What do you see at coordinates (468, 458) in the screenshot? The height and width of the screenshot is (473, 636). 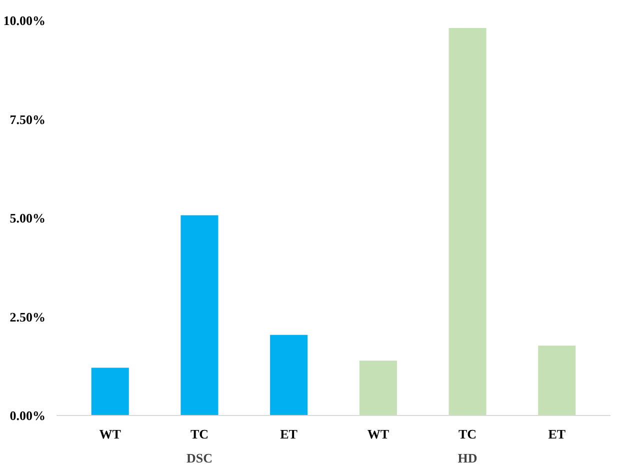 I see `text: HD` at bounding box center [468, 458].